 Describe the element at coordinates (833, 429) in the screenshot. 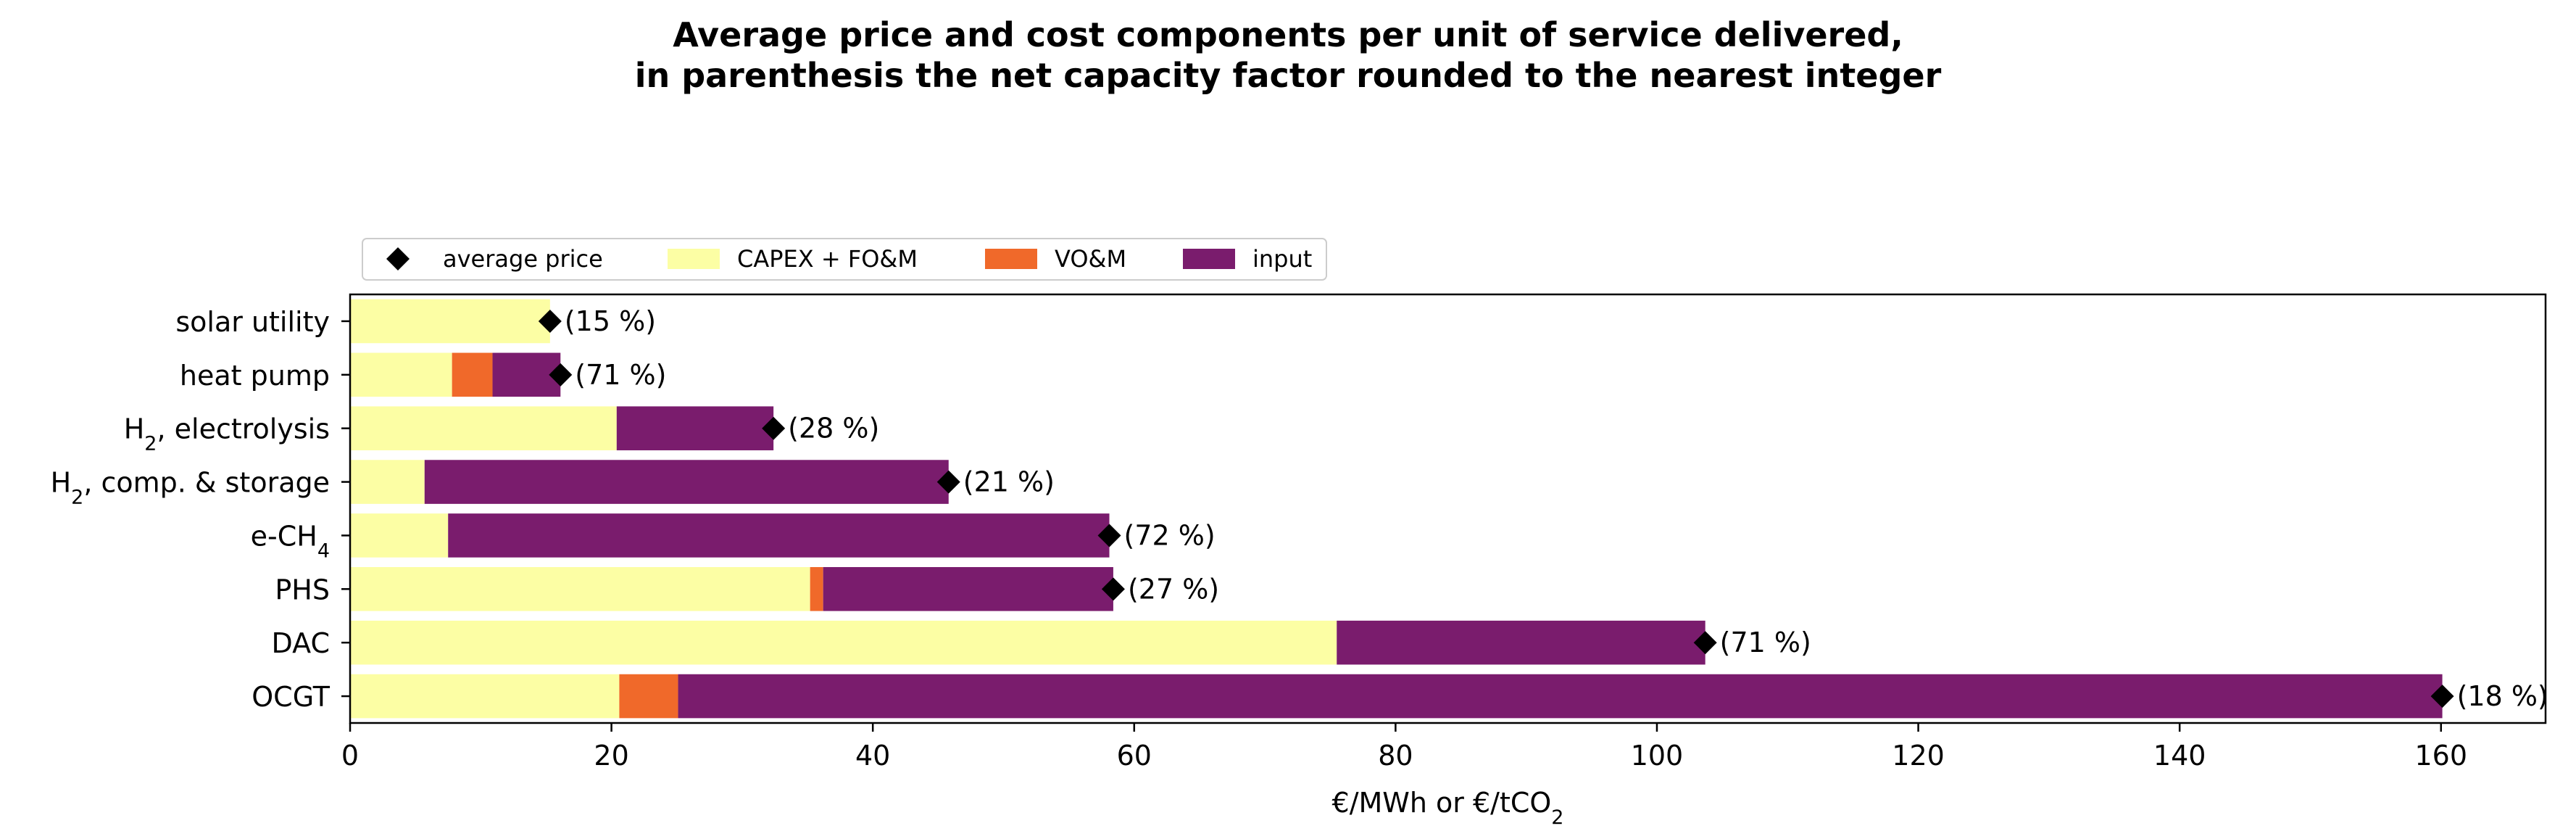

I see `capacity-factor-label: (28 %)` at that location.